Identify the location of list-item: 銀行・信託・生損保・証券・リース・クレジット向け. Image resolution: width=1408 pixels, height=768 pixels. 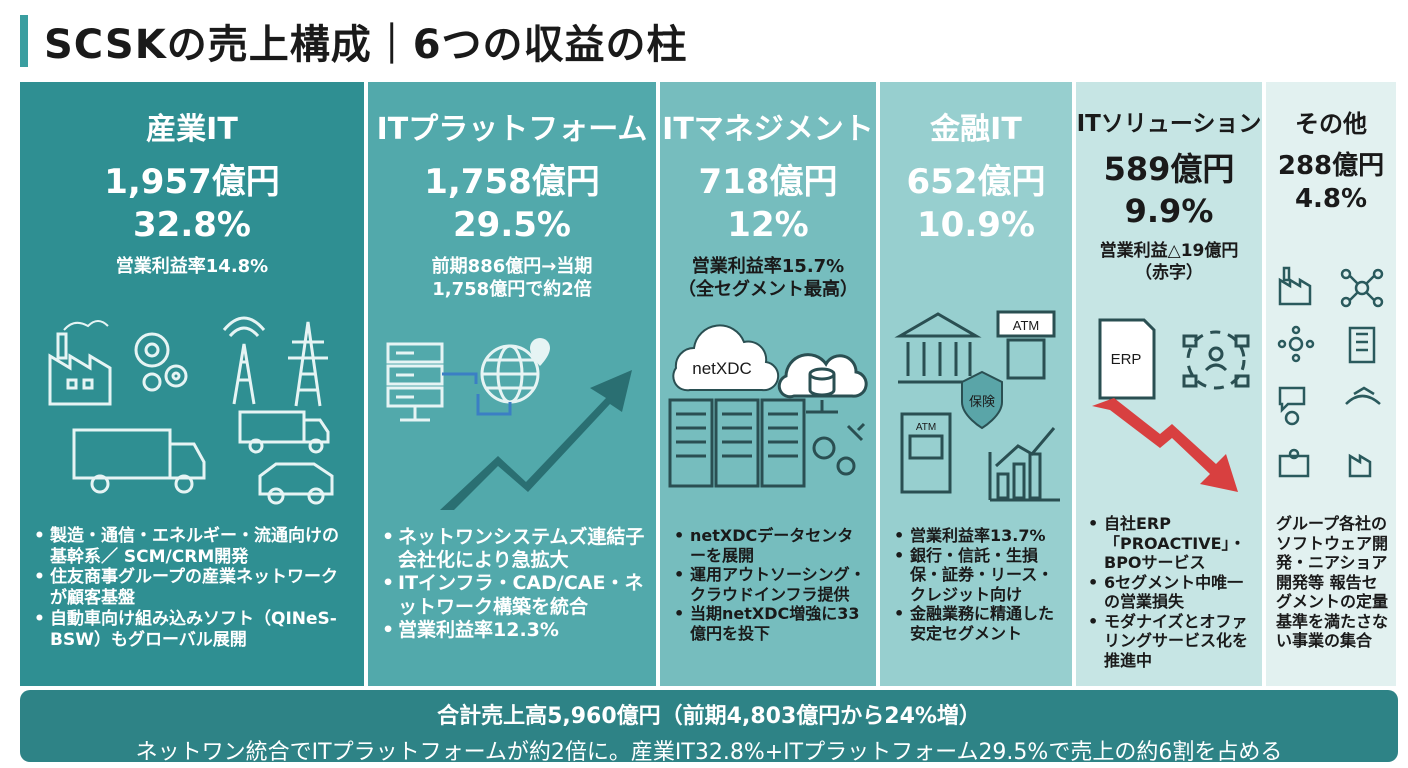
(978, 575).